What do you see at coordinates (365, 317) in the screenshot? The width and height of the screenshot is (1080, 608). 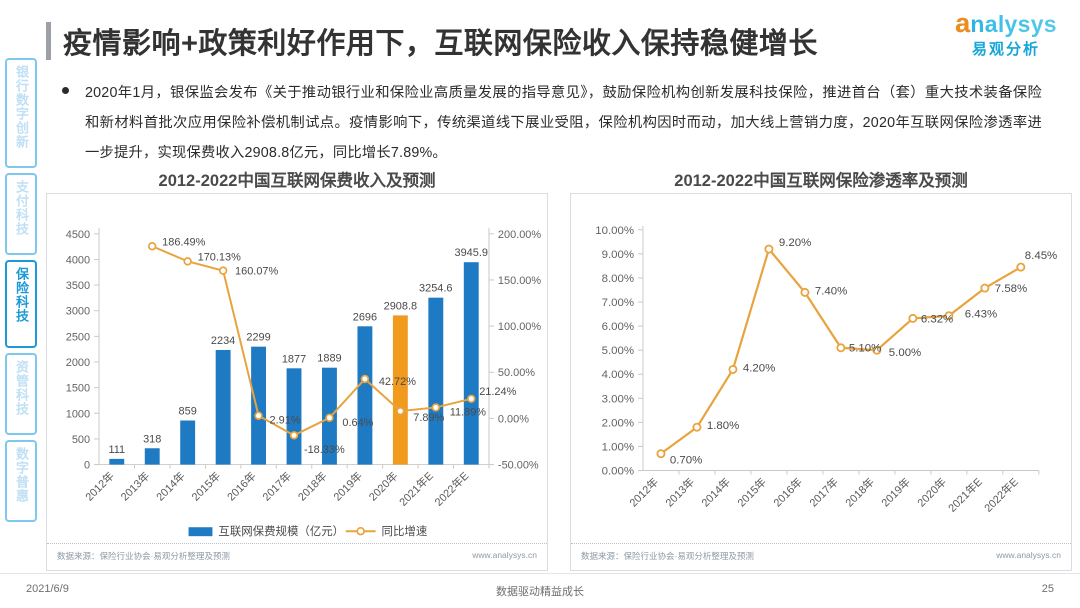 I see `bar-value-label: 2696` at bounding box center [365, 317].